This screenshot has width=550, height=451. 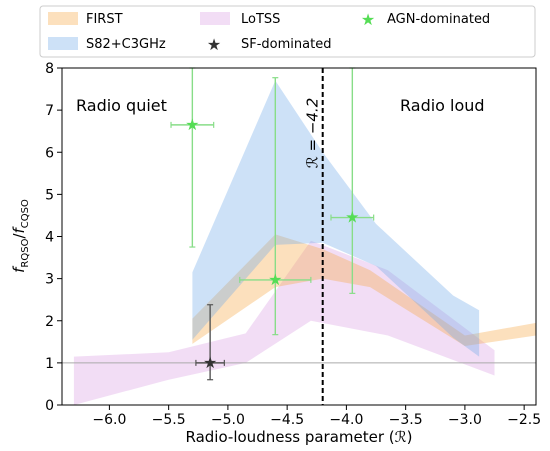 I want to click on legend-label-sf-dominated: SF-dominated, so click(x=286, y=44).